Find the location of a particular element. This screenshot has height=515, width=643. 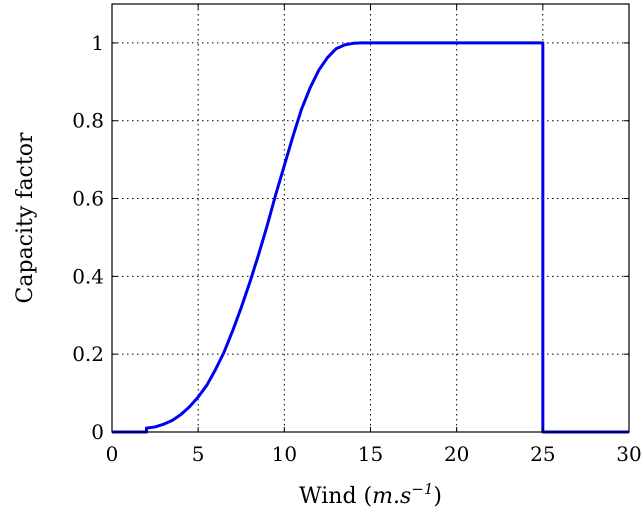

x-tick-label: 25 is located at coordinates (542, 454).